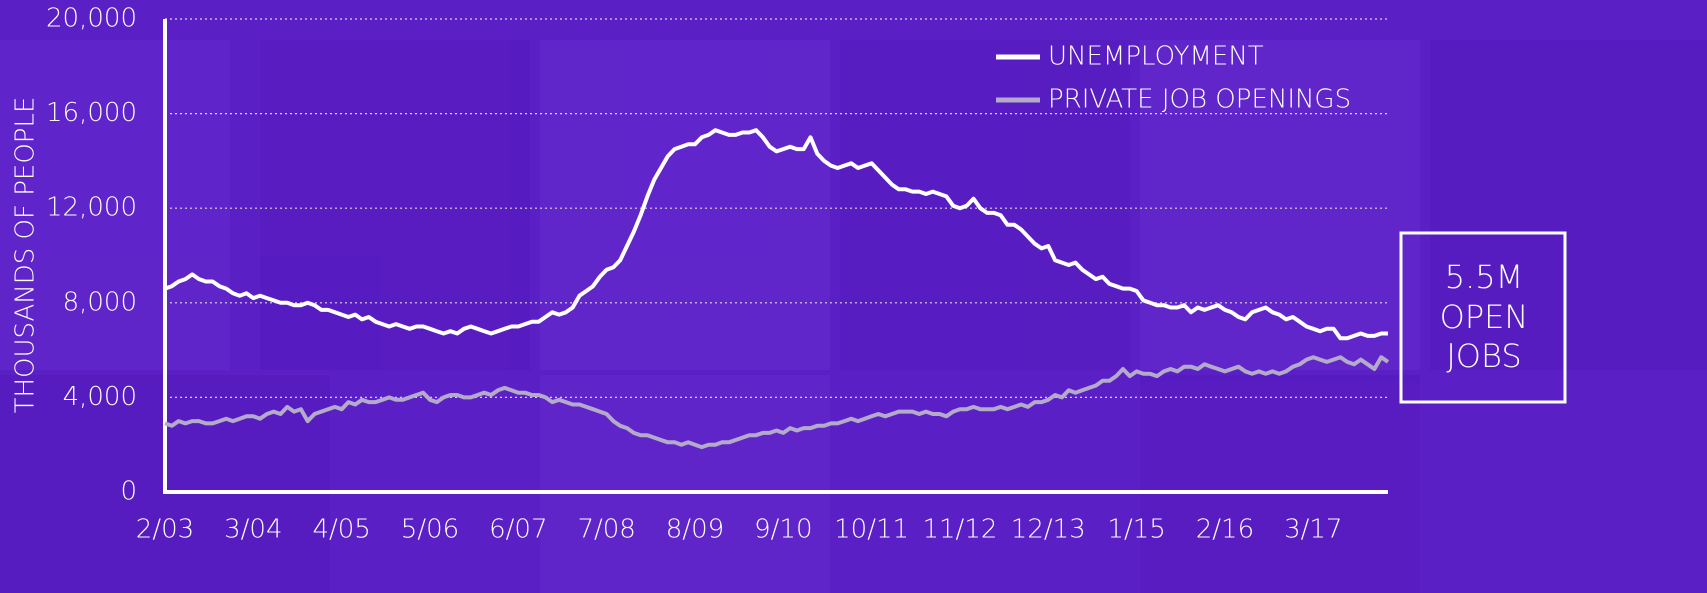  Describe the element at coordinates (100, 397) in the screenshot. I see `y-tick-label: 4,000` at that location.